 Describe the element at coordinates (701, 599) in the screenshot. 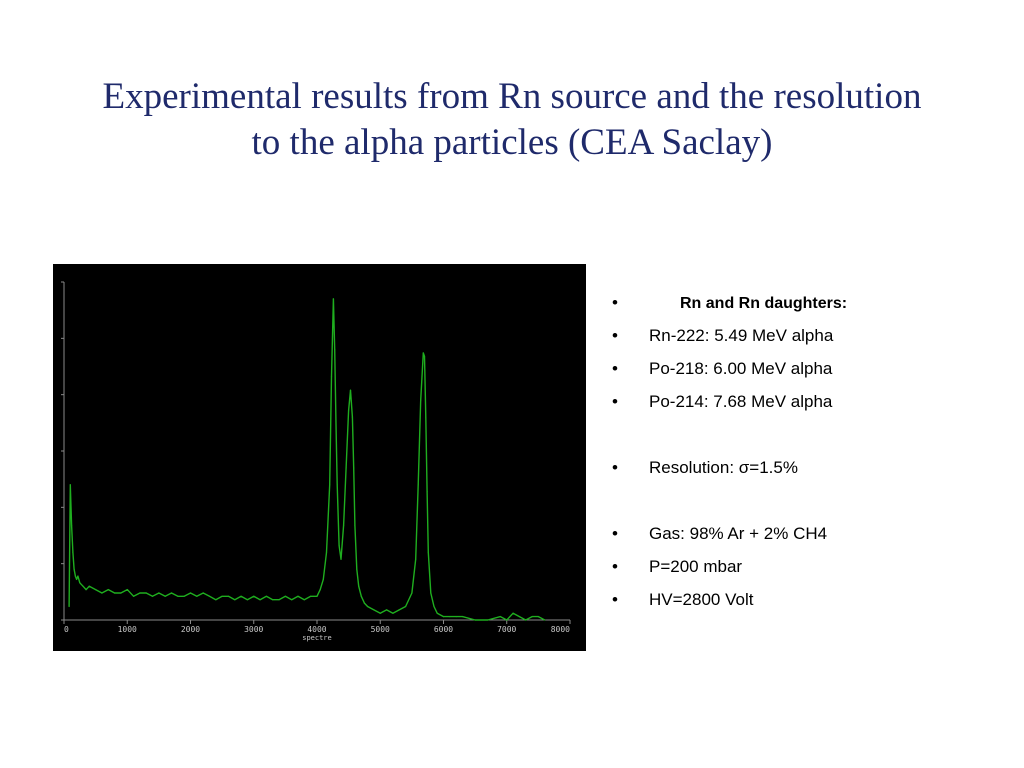

I see `bullet-text: HV=2800 Volt` at that location.